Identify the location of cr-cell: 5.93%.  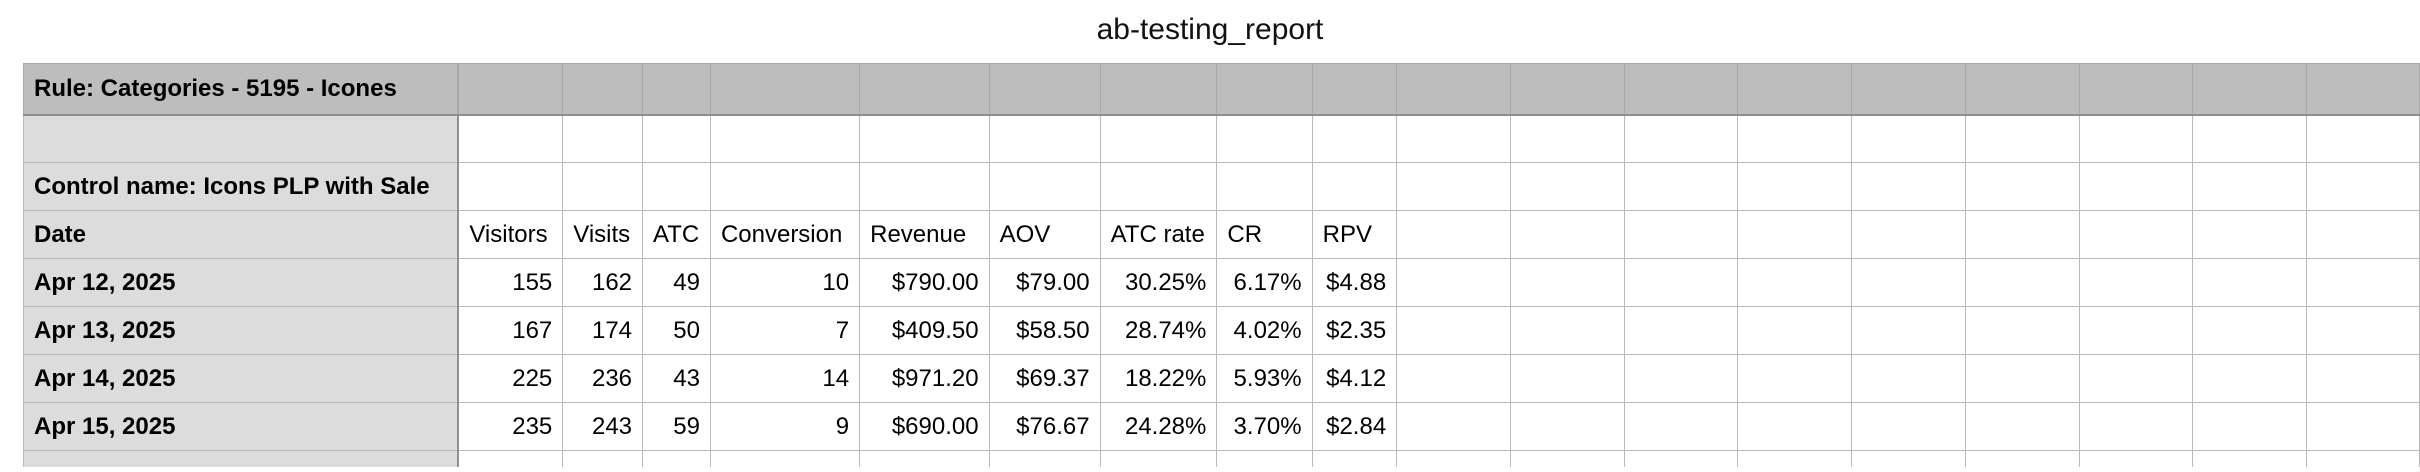
(1264, 378).